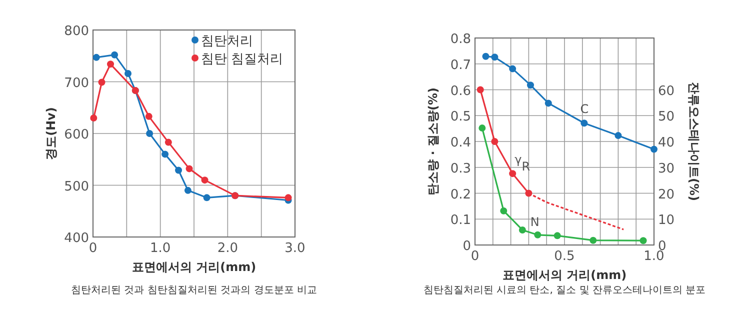  What do you see at coordinates (433, 142) in the screenshot?
I see `y-axis-title: 탄소량 · 질소량(%)` at bounding box center [433, 142].